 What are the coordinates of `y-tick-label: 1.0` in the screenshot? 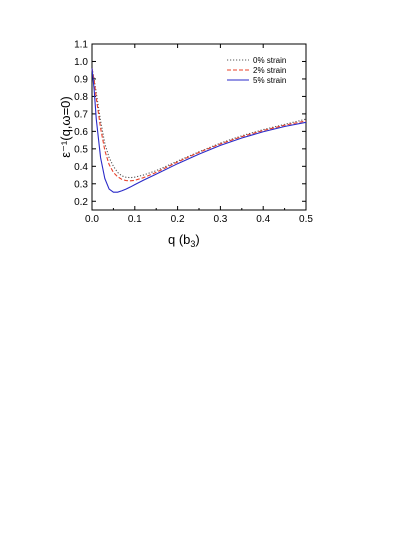 It's located at (81, 62).